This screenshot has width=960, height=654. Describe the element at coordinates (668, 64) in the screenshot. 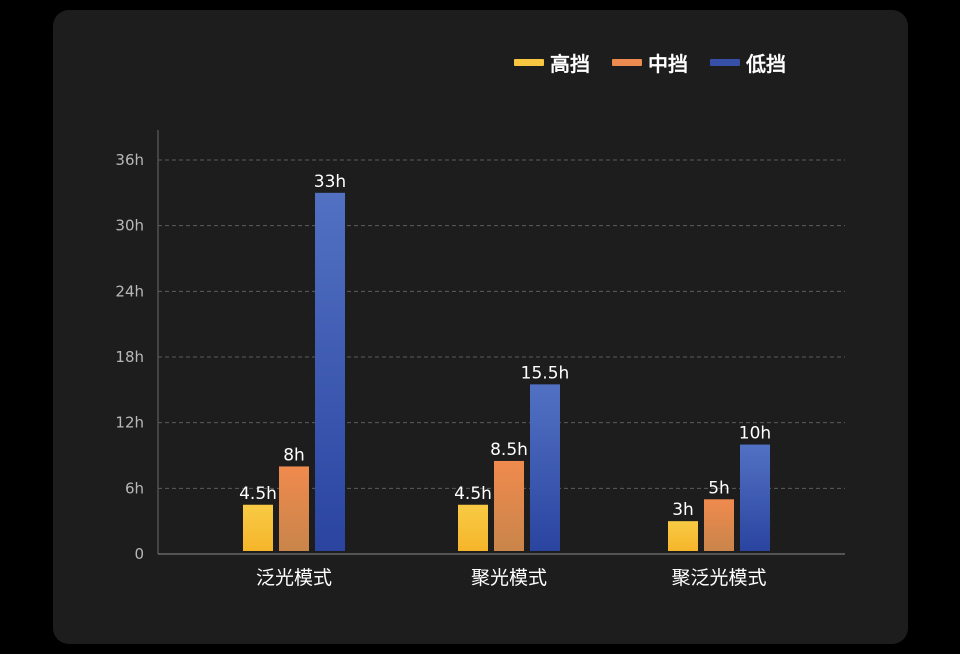

I see `legend-label-mid: 中挡` at that location.